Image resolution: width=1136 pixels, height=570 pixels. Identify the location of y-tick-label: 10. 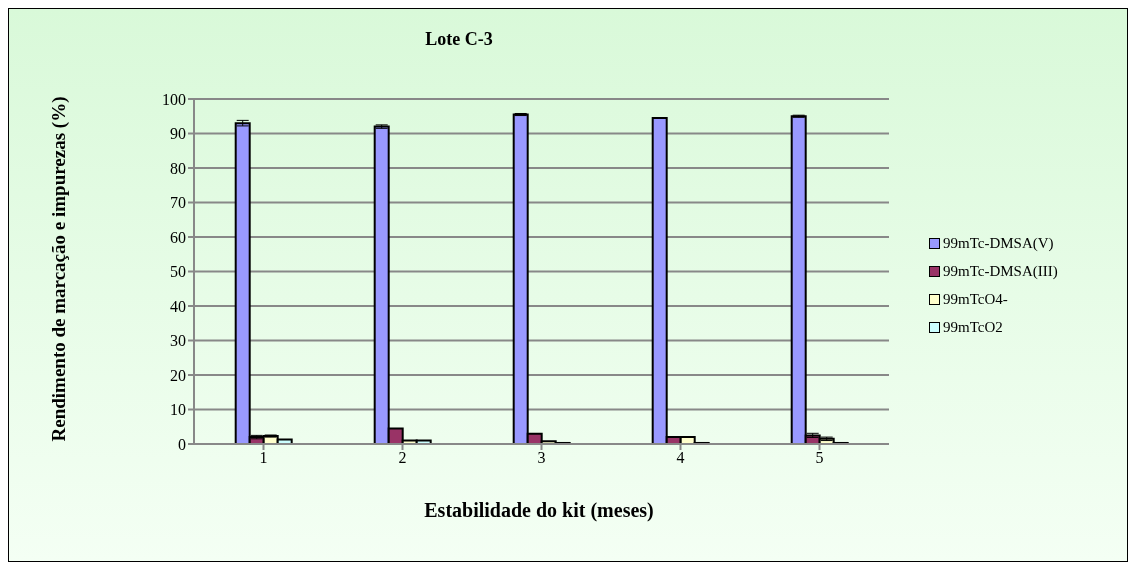
(178, 410).